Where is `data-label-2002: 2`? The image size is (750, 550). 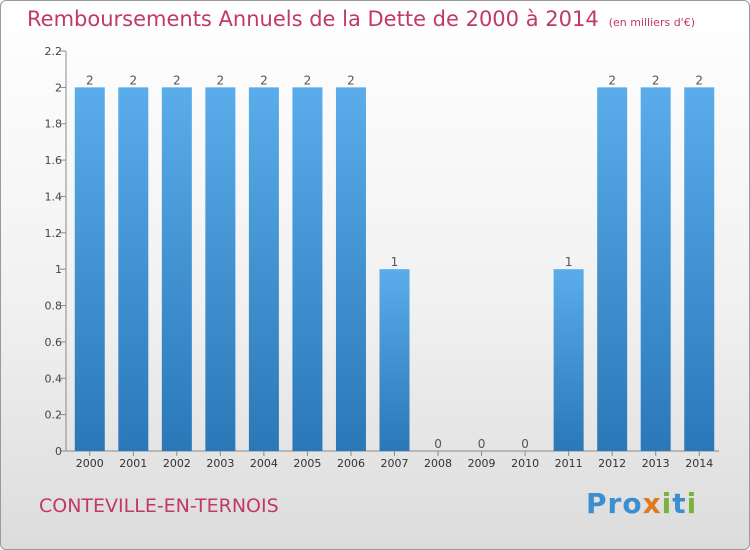 data-label-2002: 2 is located at coordinates (177, 80).